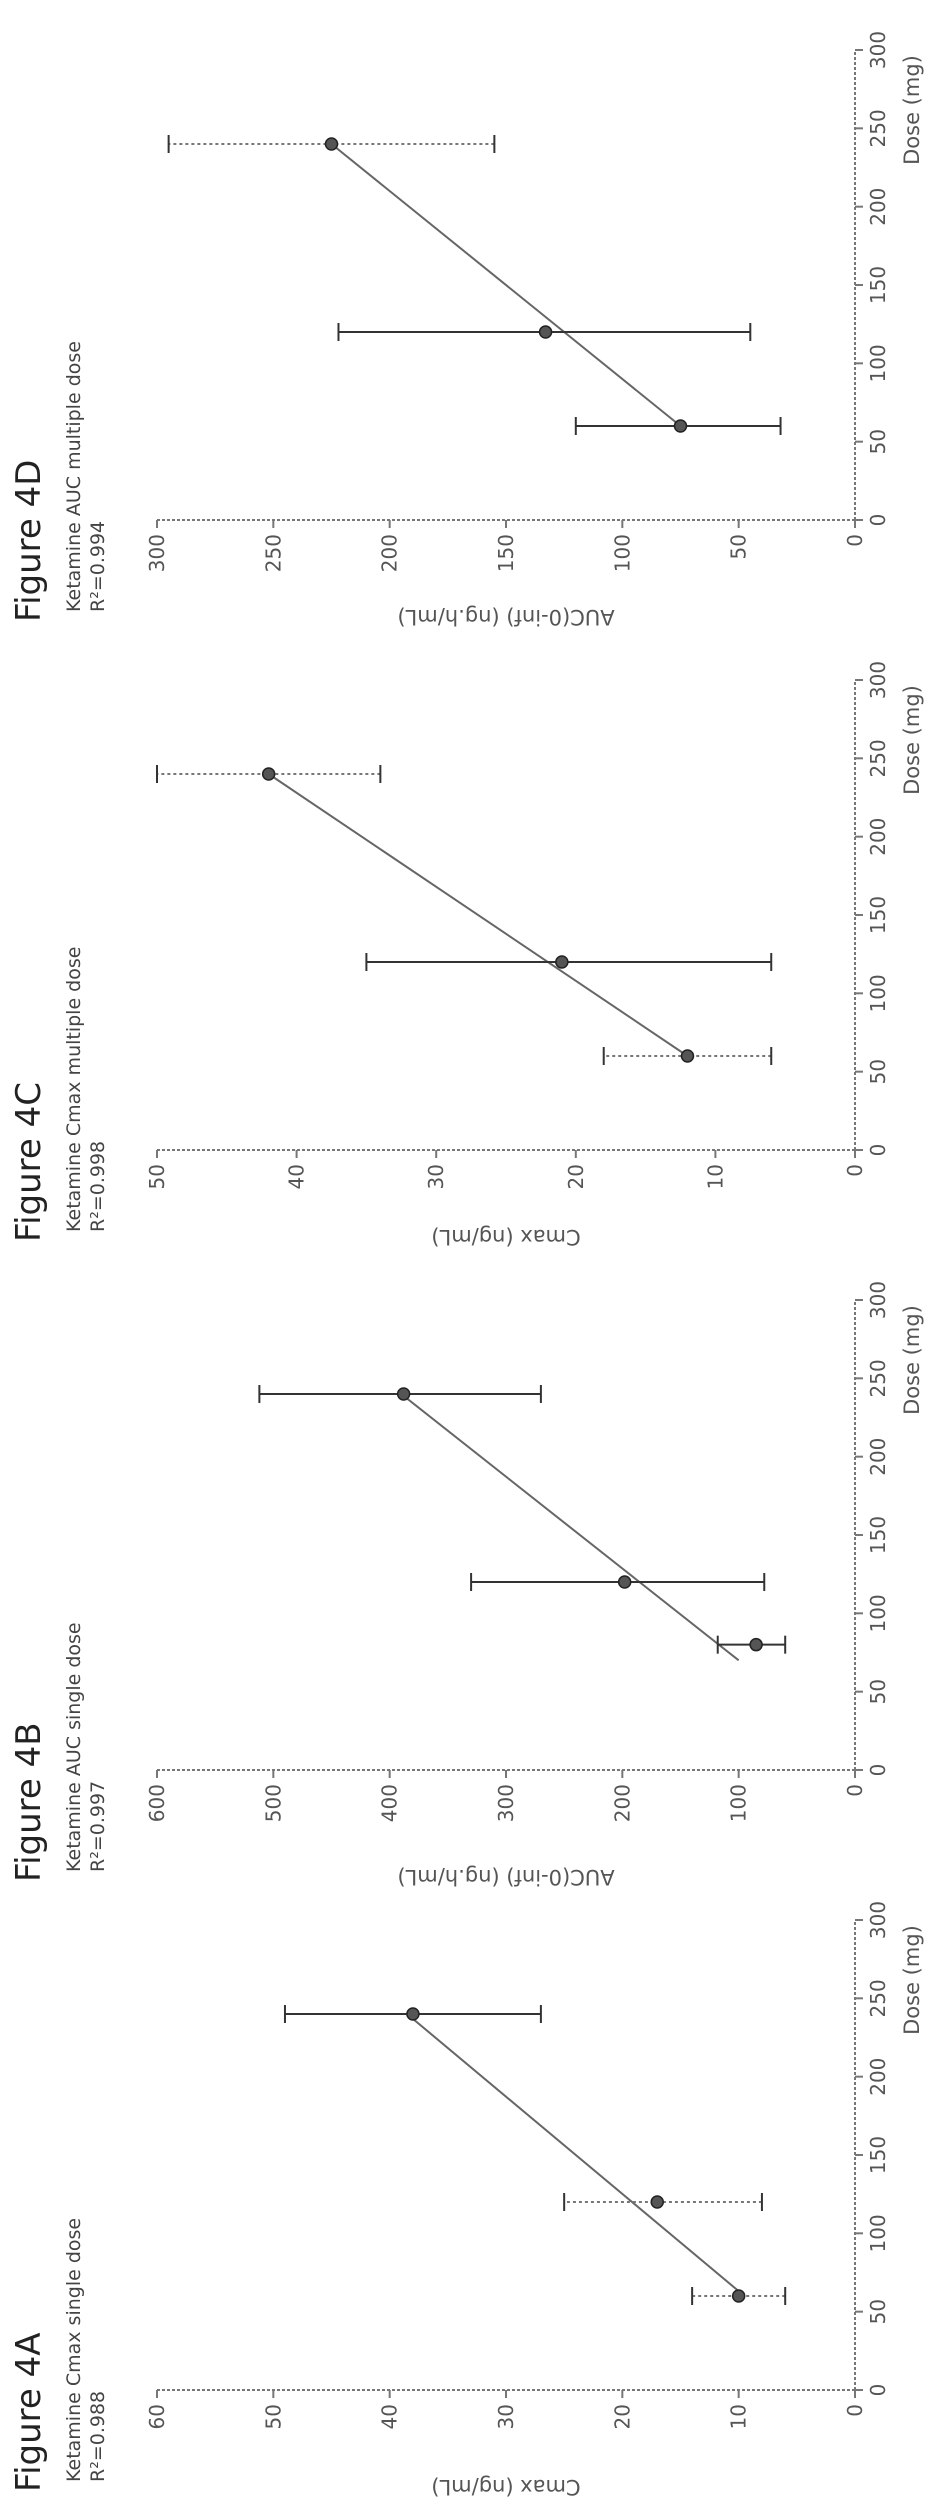  Describe the element at coordinates (98, 566) in the screenshot. I see `r-squared-label: R²=0.994` at that location.